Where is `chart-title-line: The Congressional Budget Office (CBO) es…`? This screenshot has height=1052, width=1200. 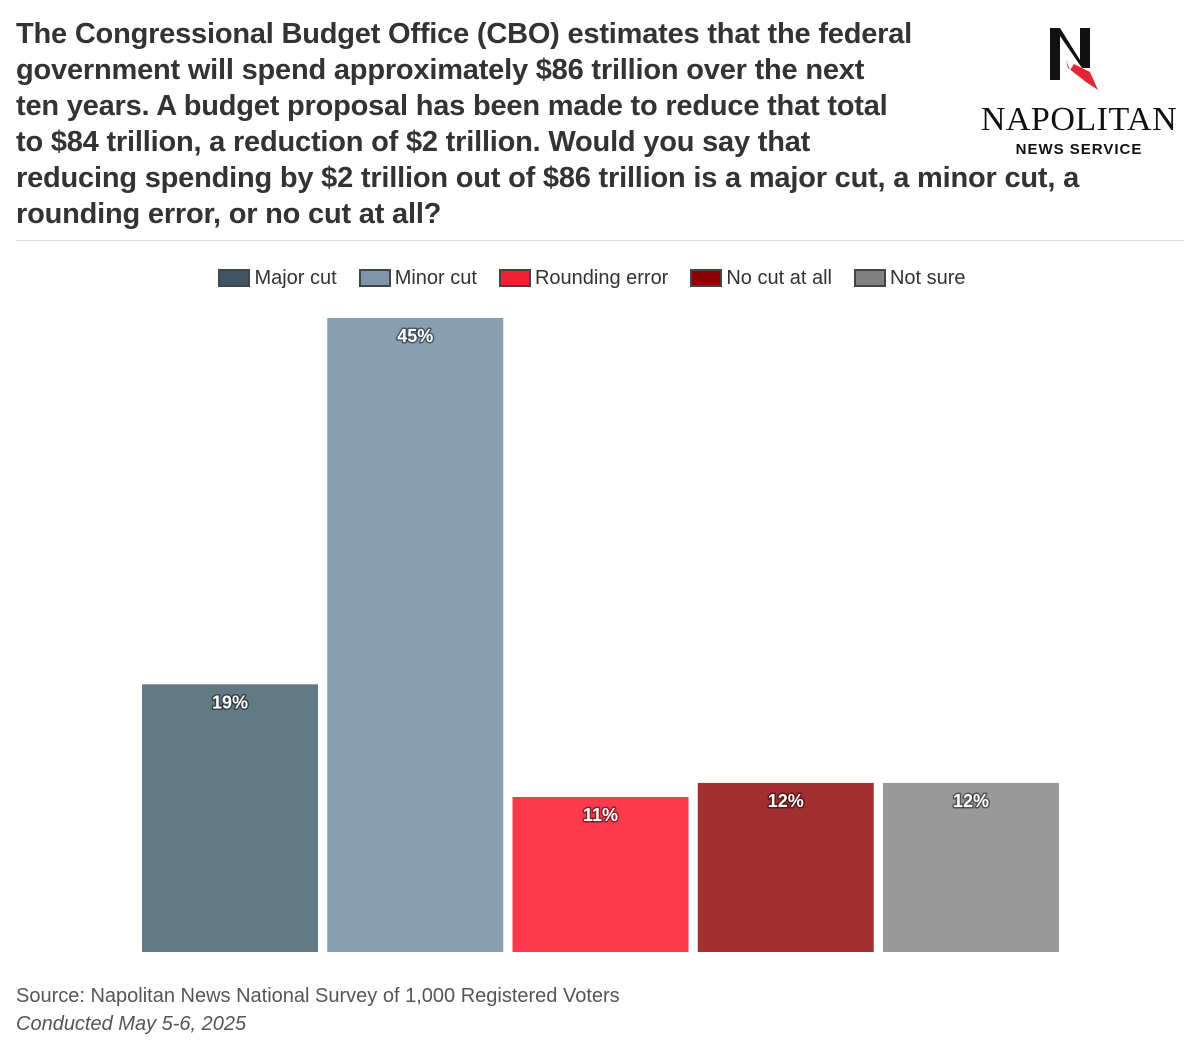 chart-title-line: The Congressional Budget Office (CBO) es… is located at coordinates (464, 34).